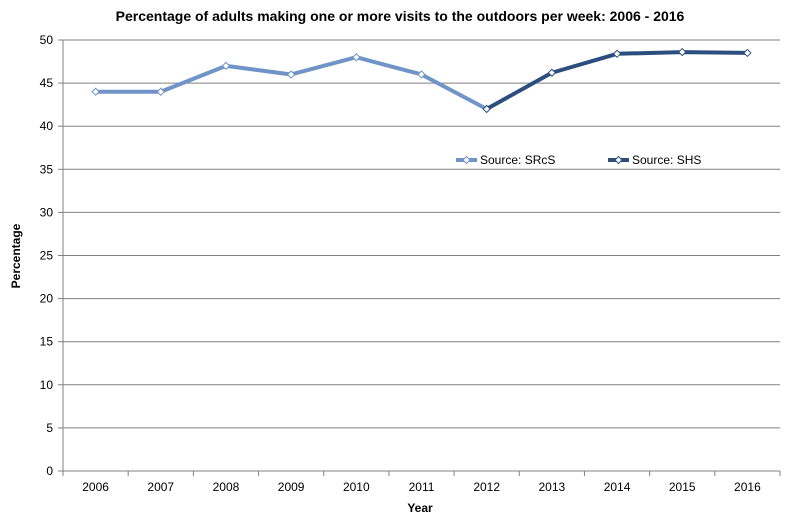 The image size is (800, 521). I want to click on series-lines, so click(421, 80).